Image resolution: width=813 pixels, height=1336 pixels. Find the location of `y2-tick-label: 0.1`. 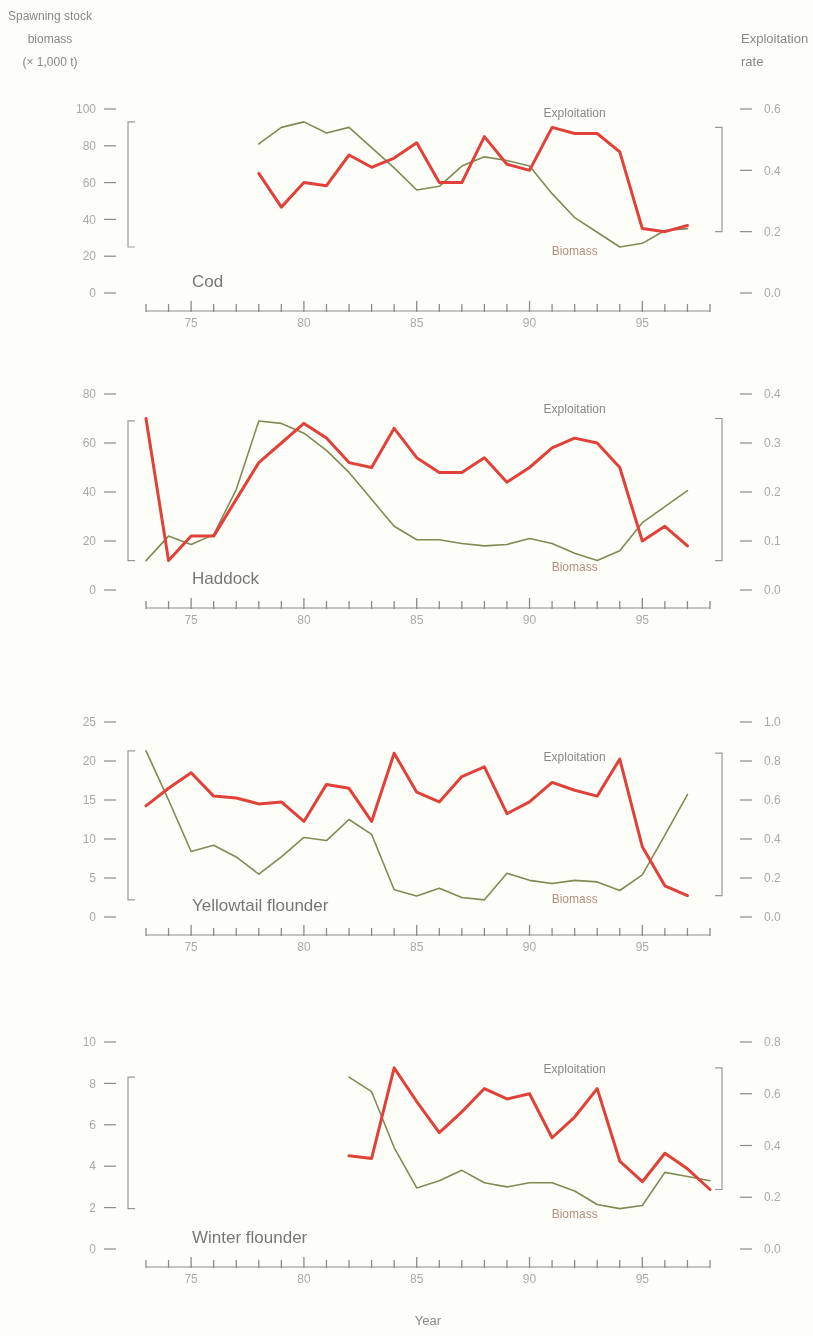

y2-tick-label: 0.1 is located at coordinates (773, 541).